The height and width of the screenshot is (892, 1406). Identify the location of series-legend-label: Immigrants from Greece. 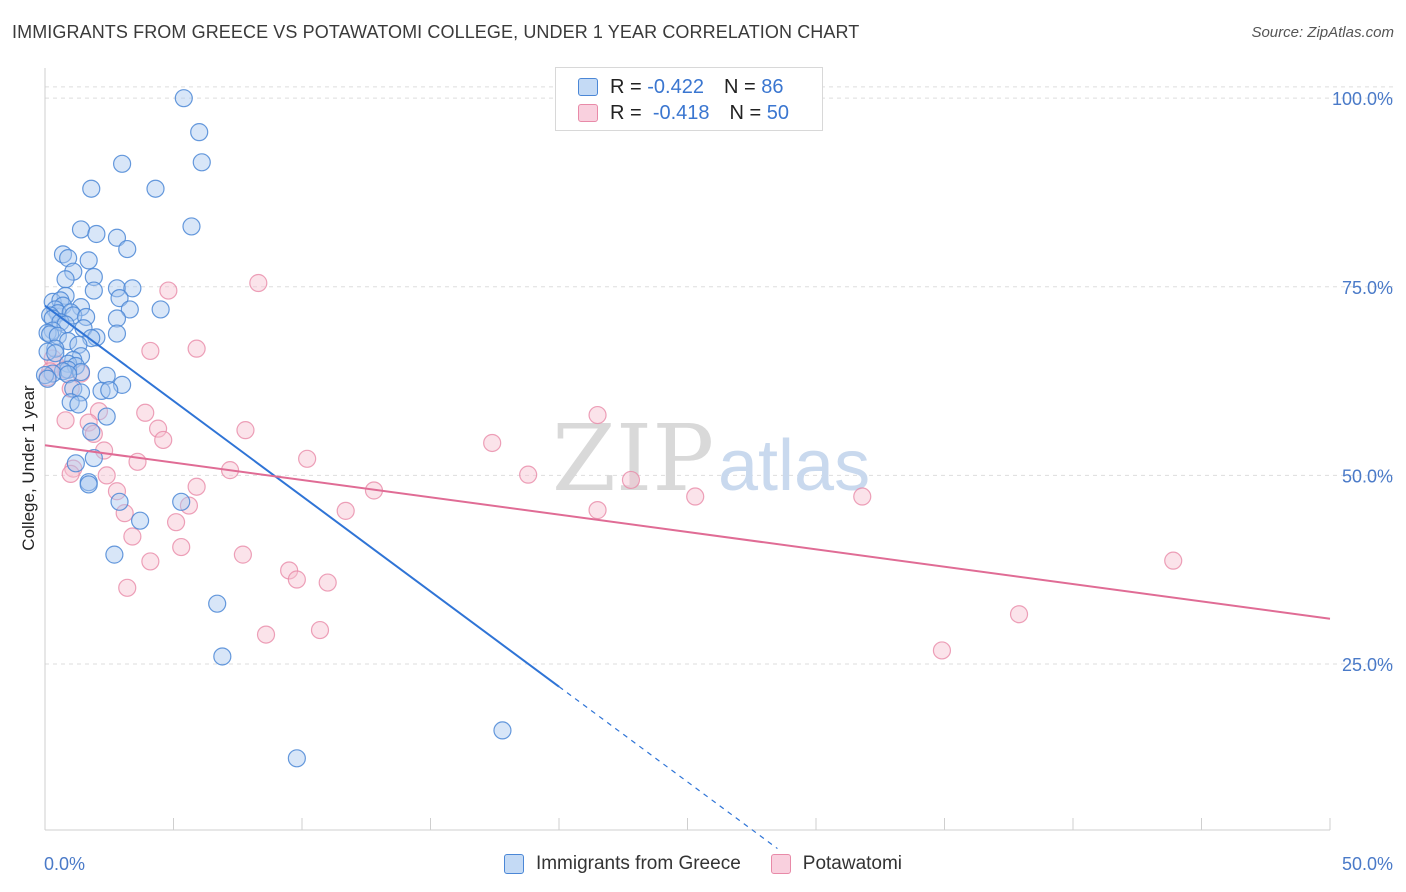
(638, 863).